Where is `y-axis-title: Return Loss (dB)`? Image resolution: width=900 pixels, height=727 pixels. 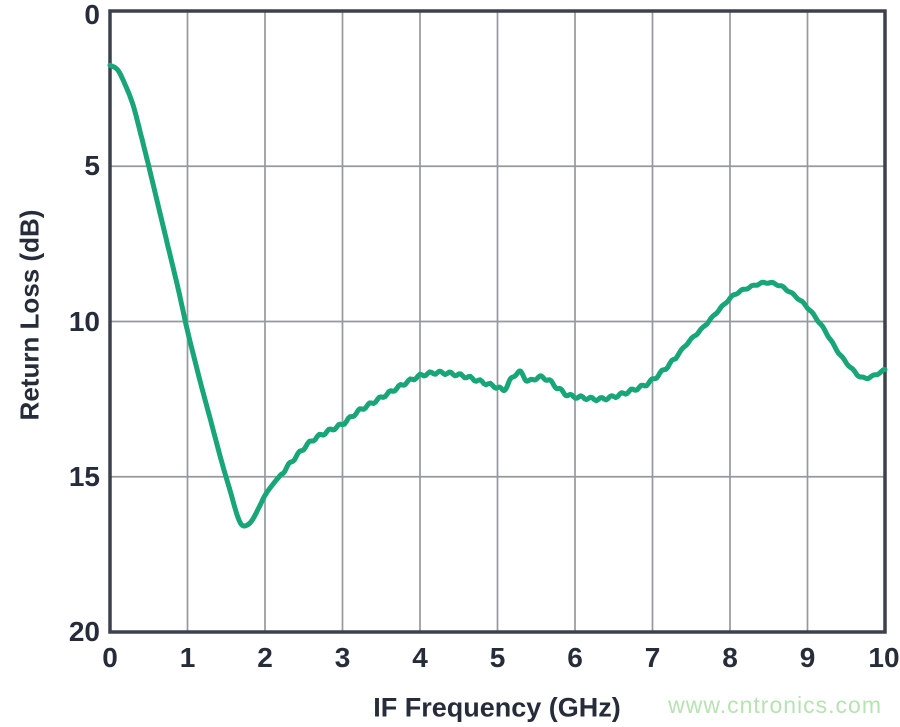 y-axis-title: Return Loss (dB) is located at coordinates (29, 315).